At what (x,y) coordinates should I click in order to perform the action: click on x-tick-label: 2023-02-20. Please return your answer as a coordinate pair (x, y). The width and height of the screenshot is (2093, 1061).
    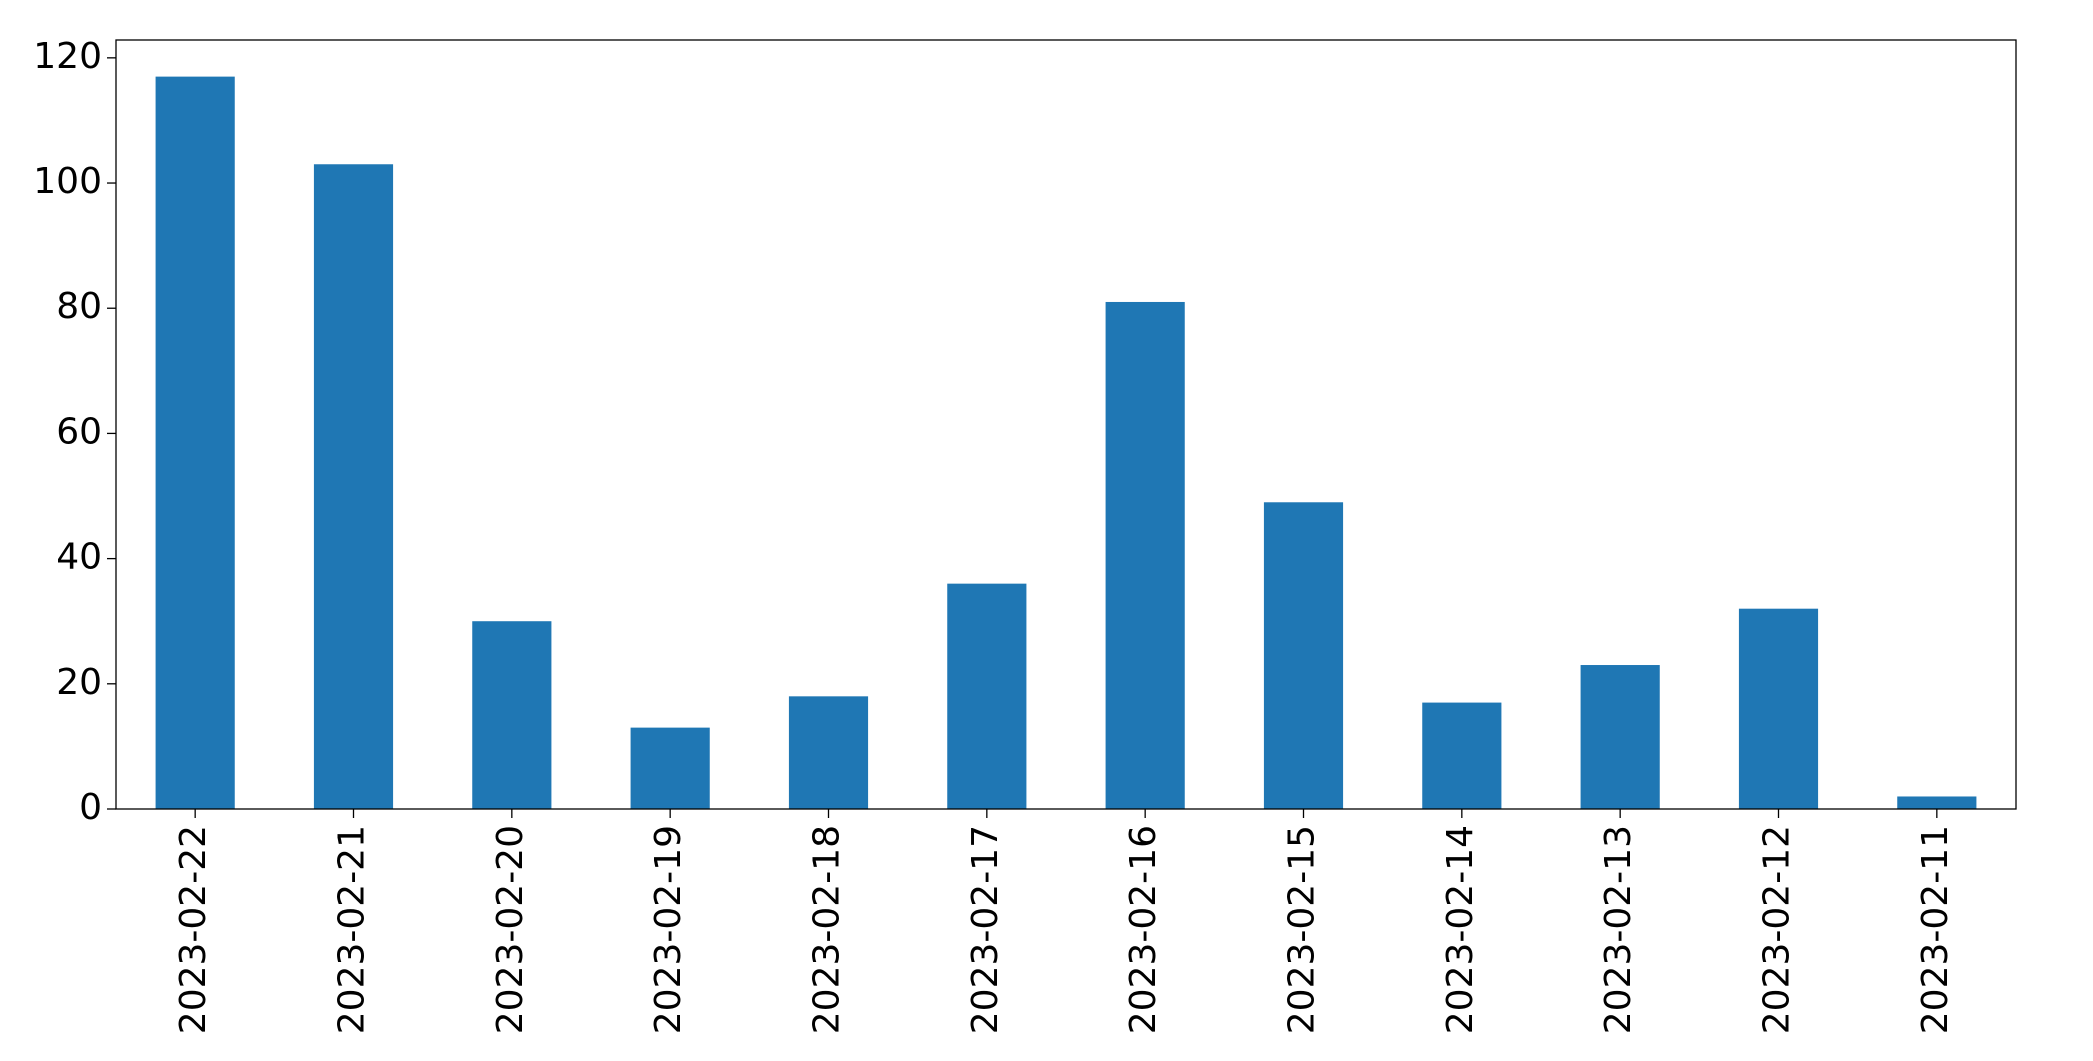
    Looking at the image, I should click on (510, 929).